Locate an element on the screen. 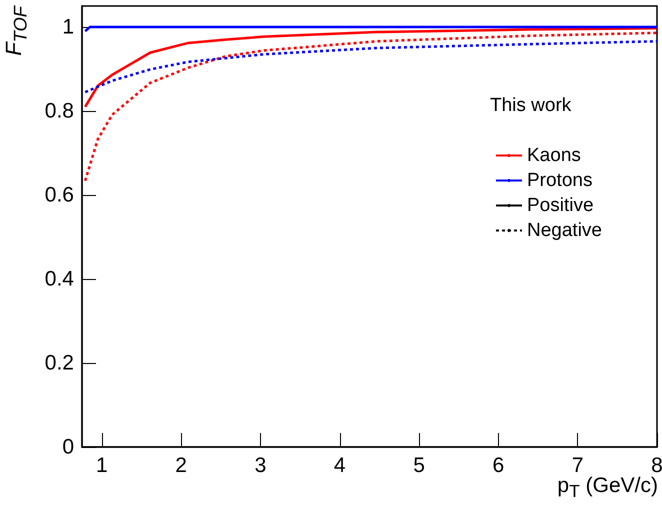 Image resolution: width=662 pixels, height=507 pixels. legend-label: Positive is located at coordinates (560, 205).